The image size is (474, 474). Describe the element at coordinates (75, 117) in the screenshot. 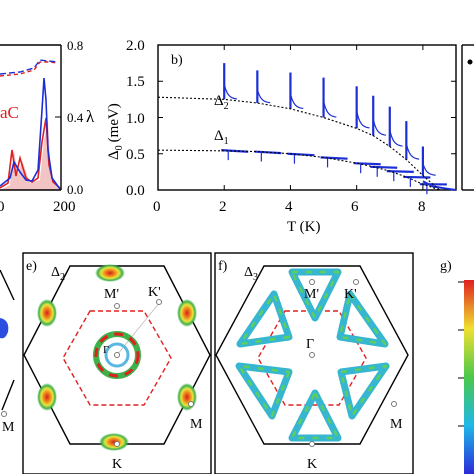

I see `panel-a-right-tick: 0.4` at that location.